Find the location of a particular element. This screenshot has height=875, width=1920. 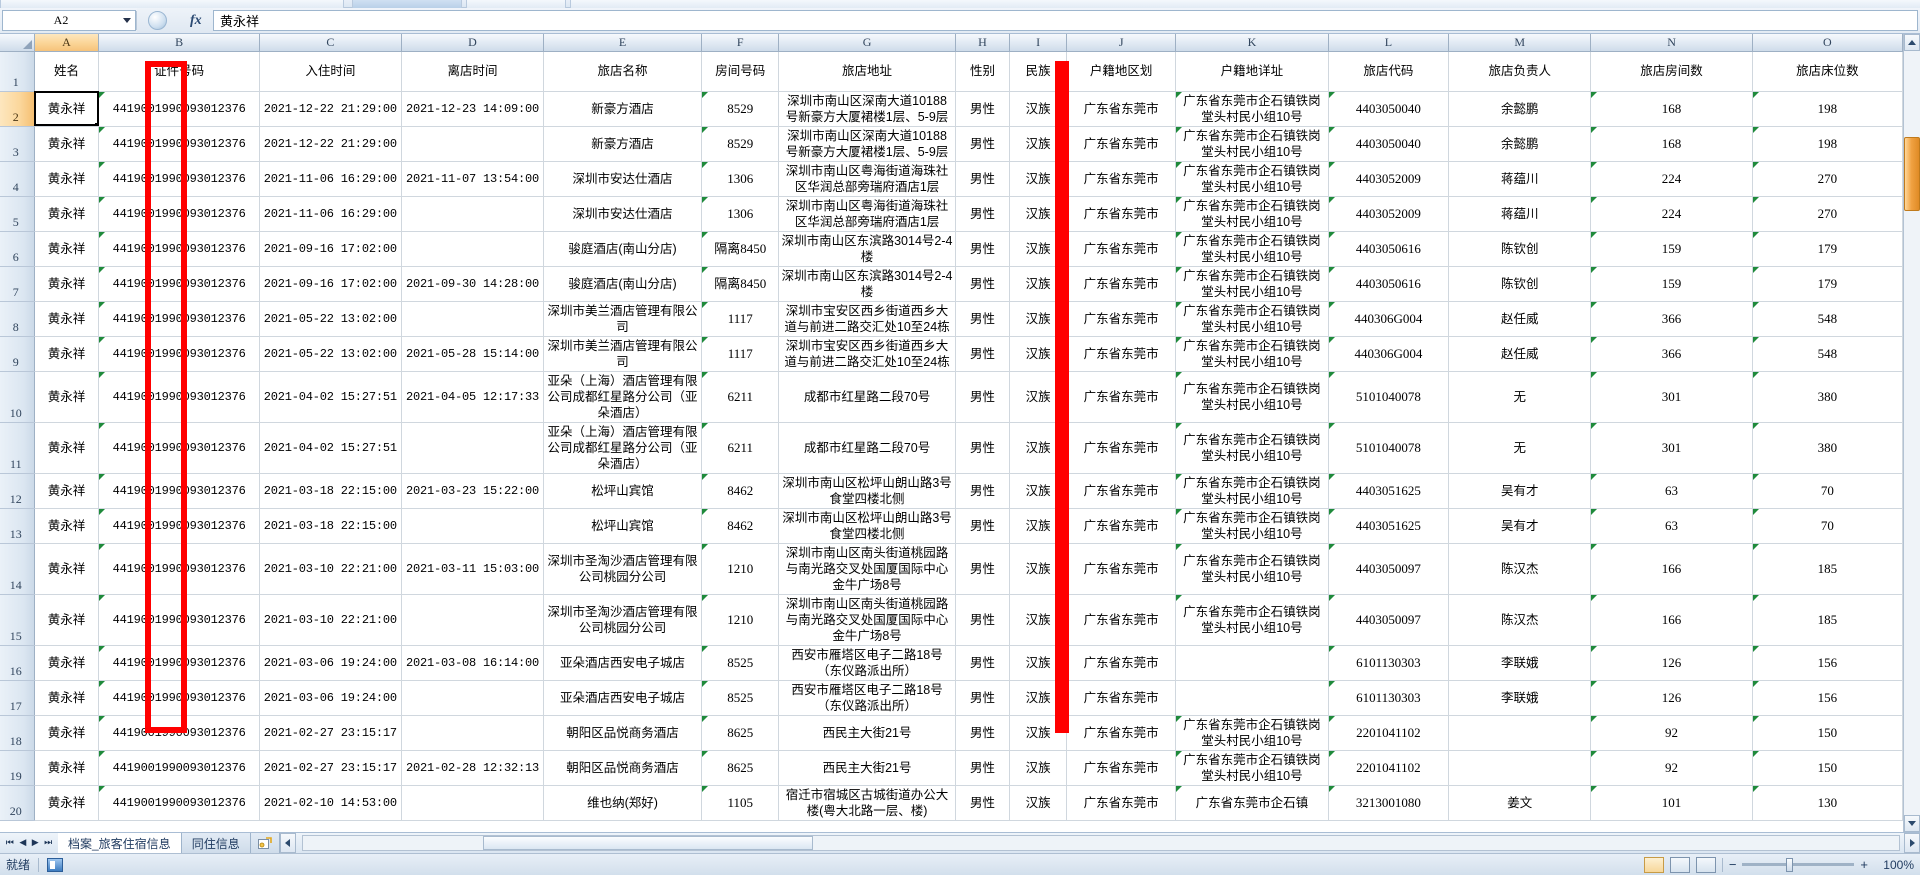

cell-L2: 4403050040 is located at coordinates (1389, 109).